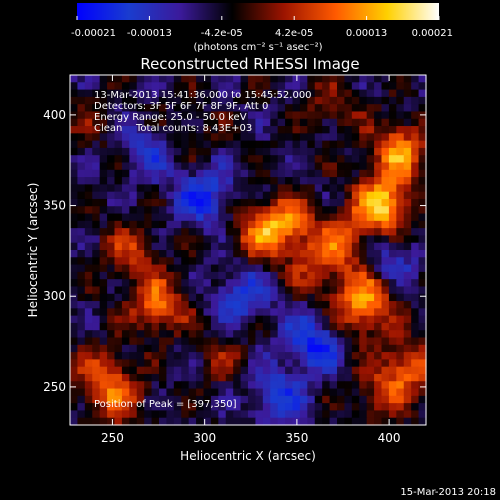 The width and height of the screenshot is (500, 500). Describe the element at coordinates (258, 18) in the screenshot. I see `colorbar-ticks` at that location.